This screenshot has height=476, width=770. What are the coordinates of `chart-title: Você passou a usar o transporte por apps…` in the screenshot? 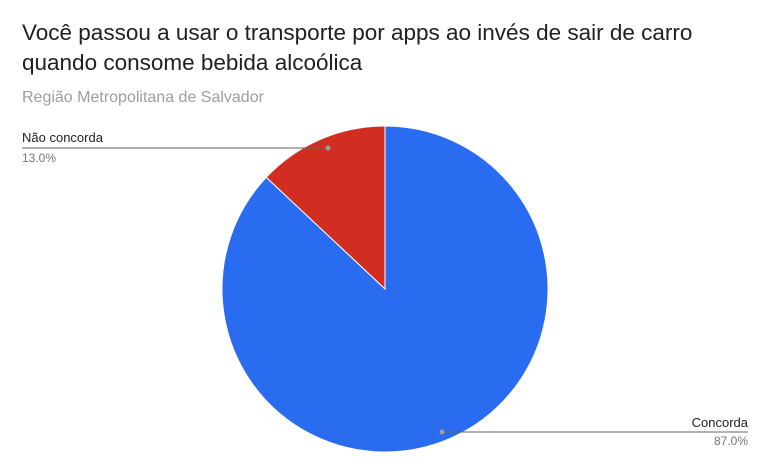 It's located at (357, 47).